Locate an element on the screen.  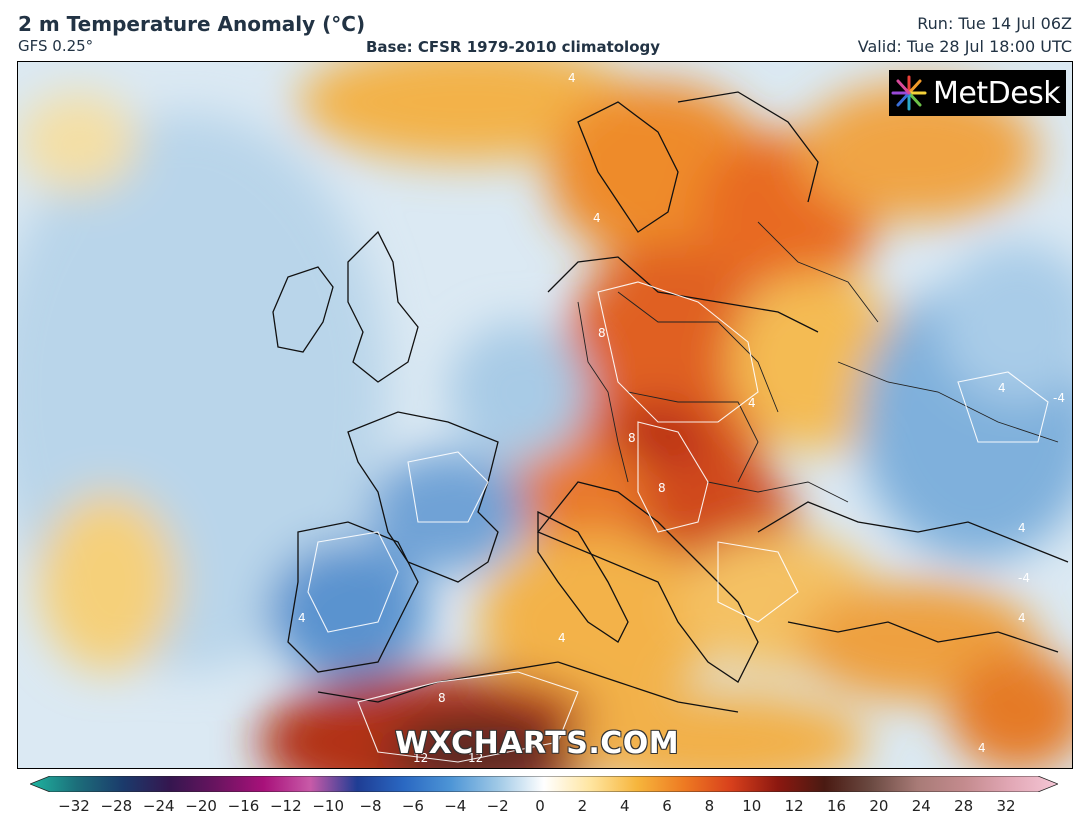
colorbar-tick-label: 6 is located at coordinates (667, 806).